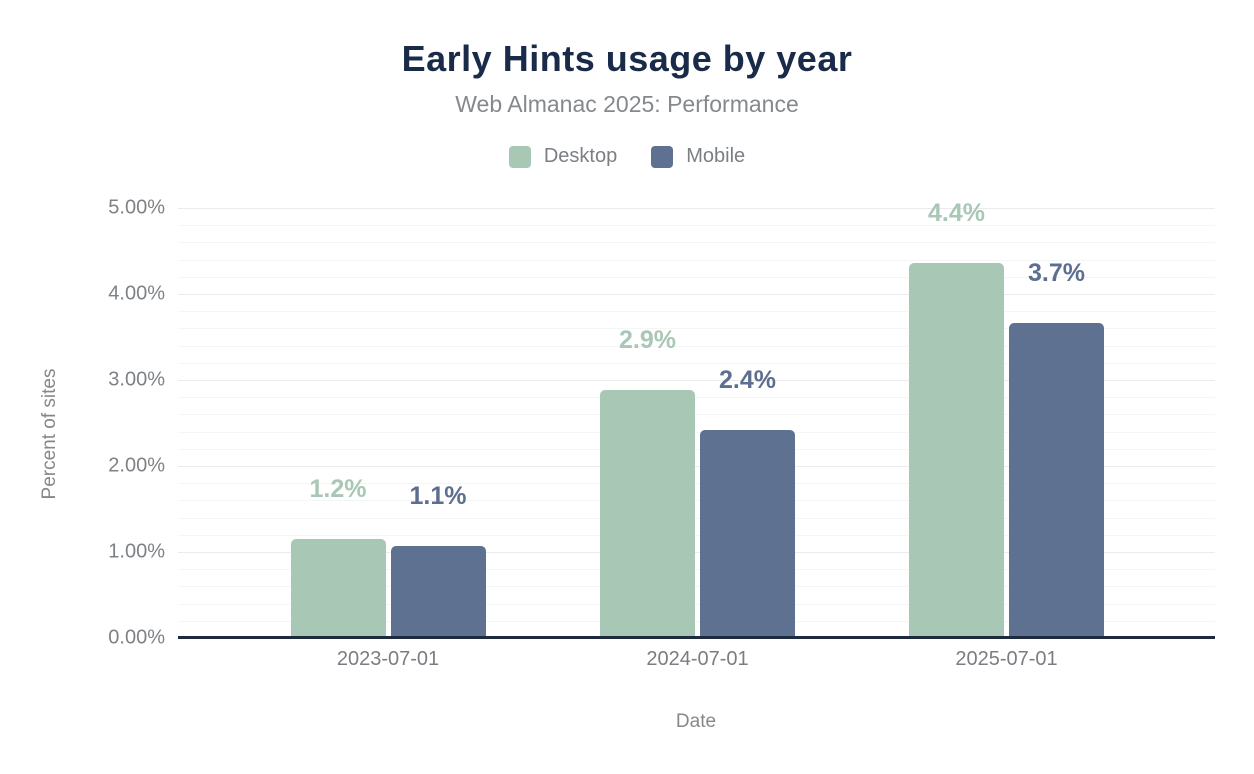  I want to click on y-tick-label: 3.00%, so click(136, 379).